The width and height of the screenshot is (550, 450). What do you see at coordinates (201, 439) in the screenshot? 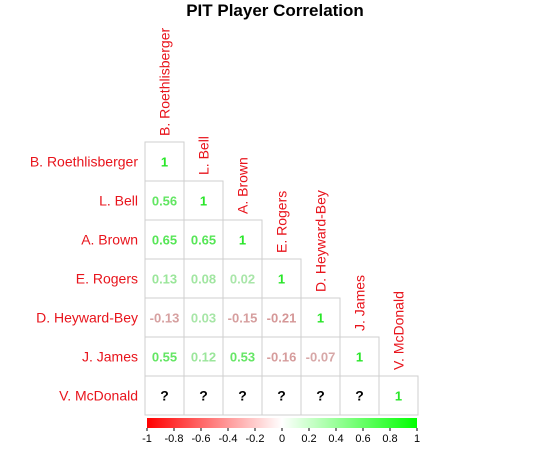
I see `tick-label: -0.6` at bounding box center [201, 439].